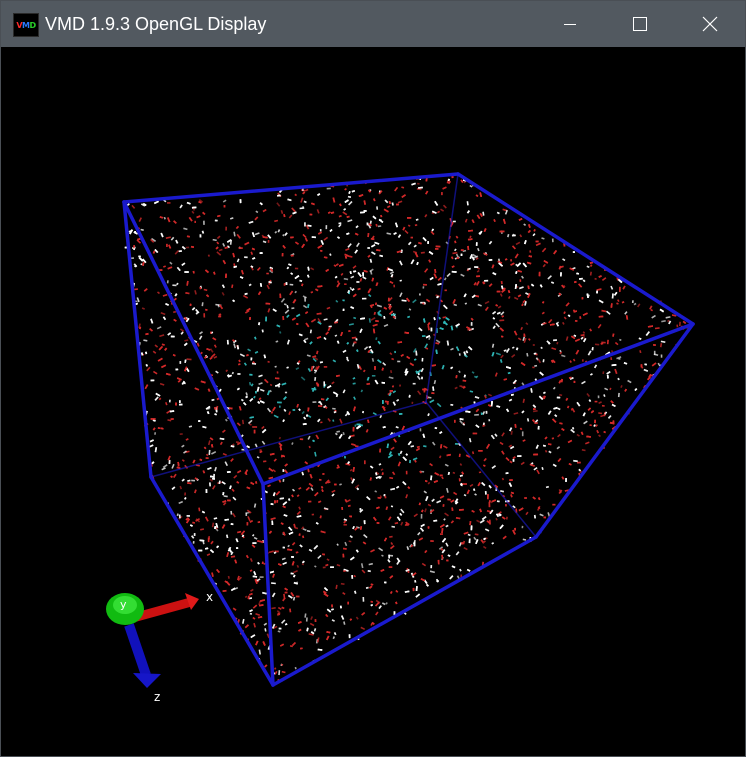 Image resolution: width=746 pixels, height=757 pixels. I want to click on vmd-app-icon: V M D, so click(26, 25).